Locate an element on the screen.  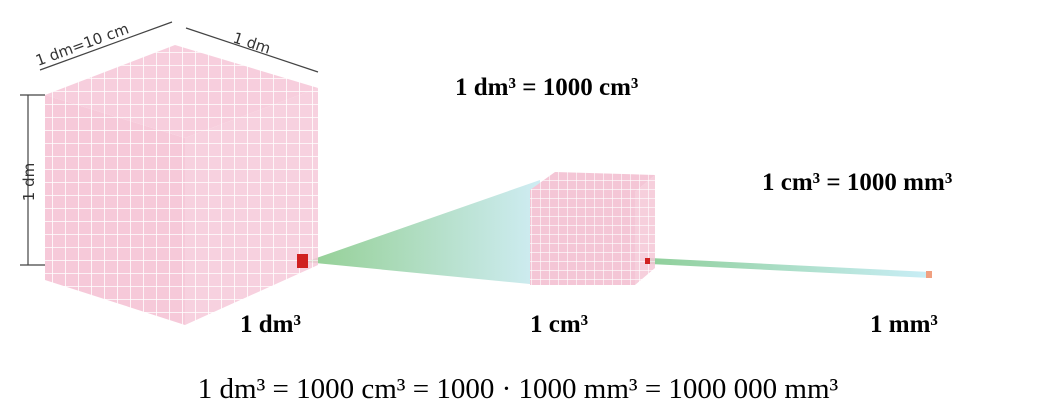
equation: 1 cm³ = 1000 mm³ is located at coordinates (857, 182).